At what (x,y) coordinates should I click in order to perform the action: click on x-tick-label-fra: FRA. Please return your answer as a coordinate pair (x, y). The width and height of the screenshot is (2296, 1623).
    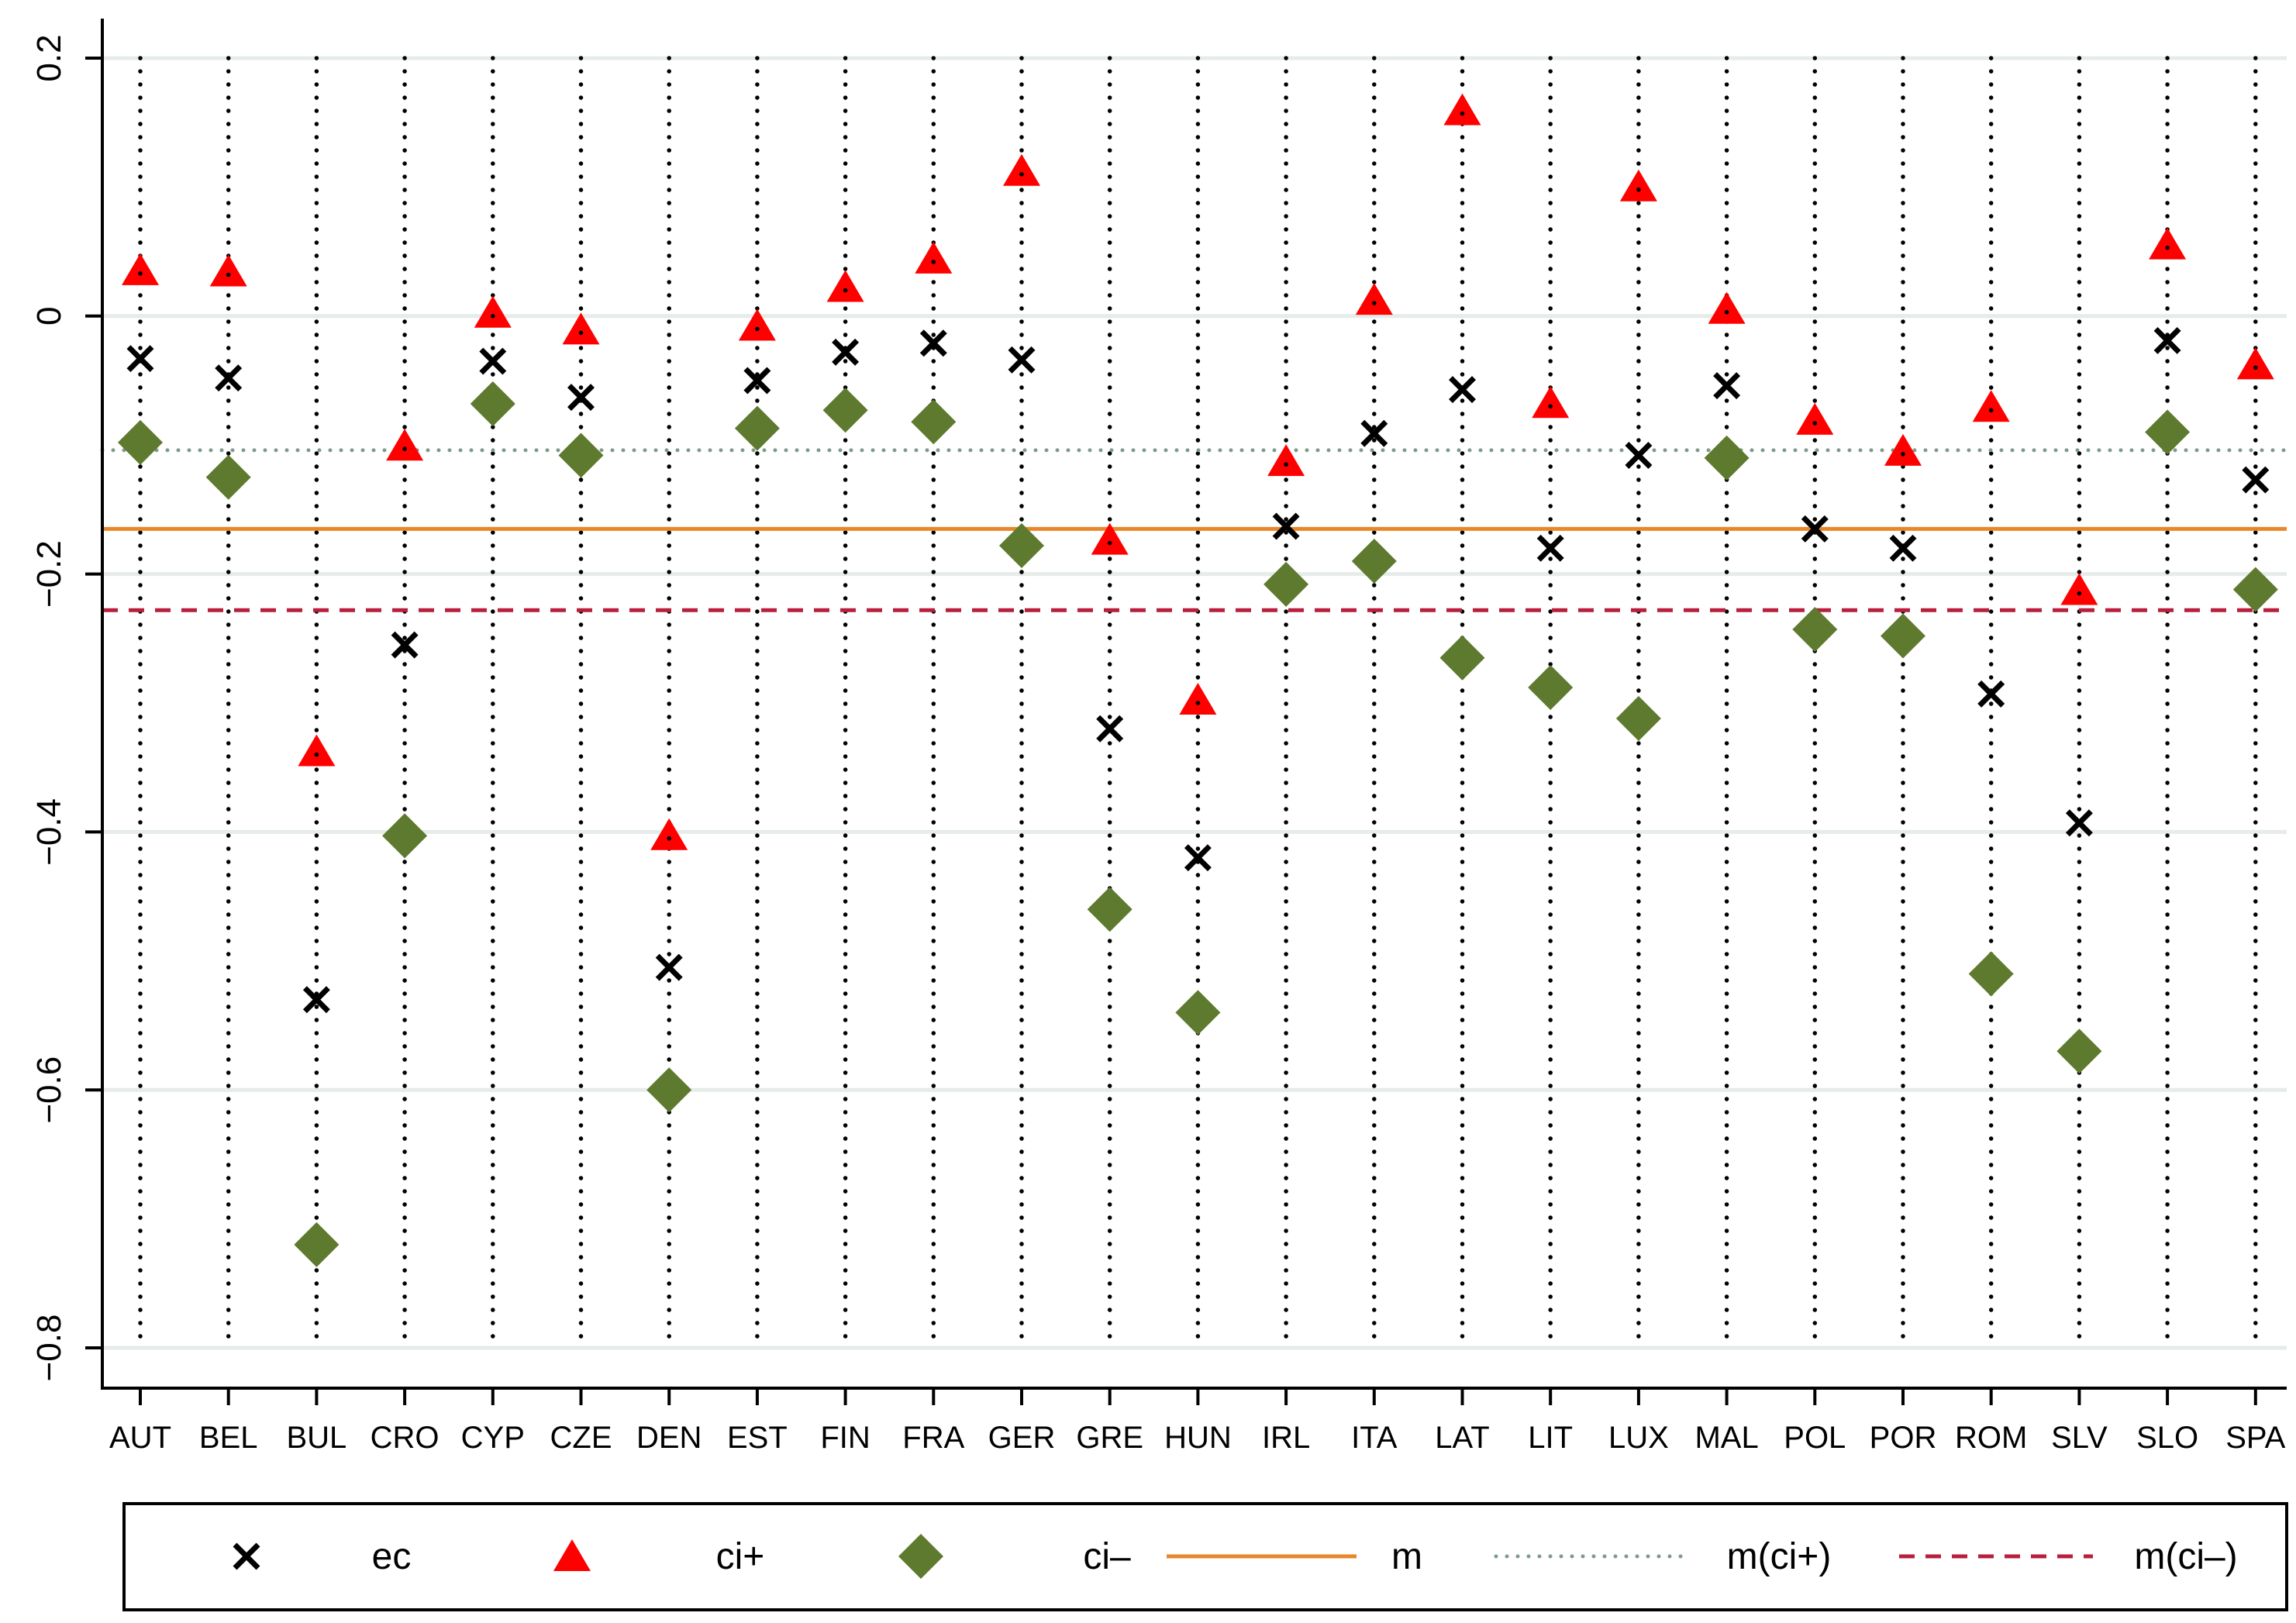
    Looking at the image, I should click on (933, 1438).